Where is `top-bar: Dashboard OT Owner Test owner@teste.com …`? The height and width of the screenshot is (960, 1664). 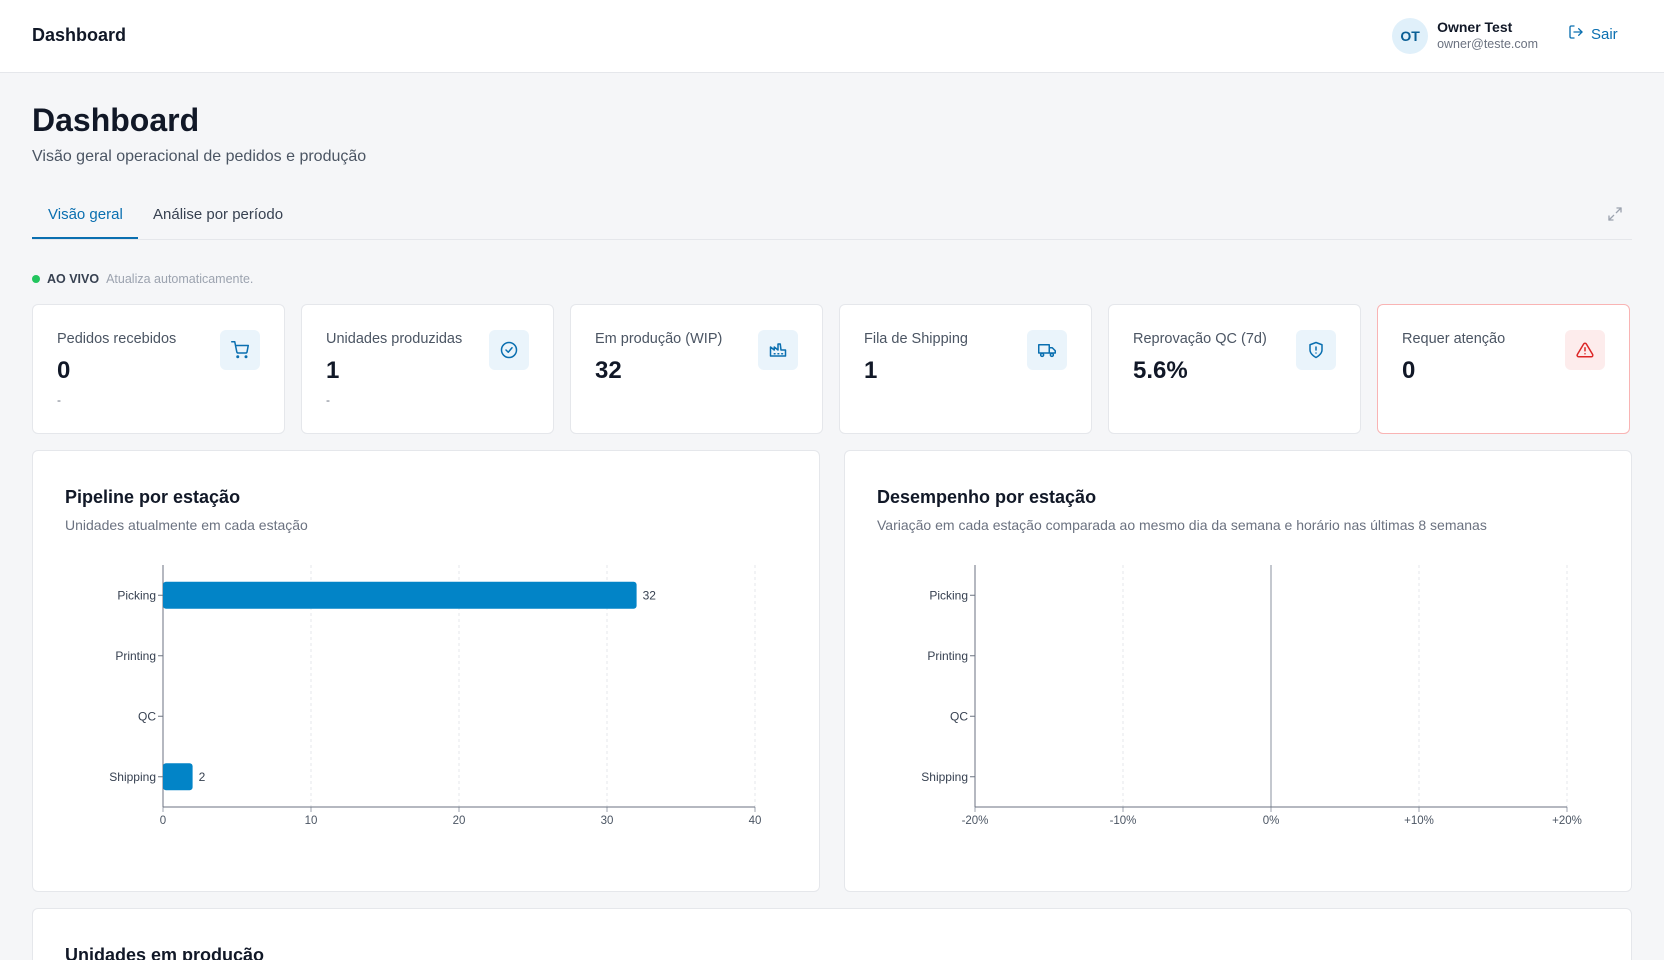
top-bar: Dashboard OT Owner Test owner@teste.com … is located at coordinates (832, 36).